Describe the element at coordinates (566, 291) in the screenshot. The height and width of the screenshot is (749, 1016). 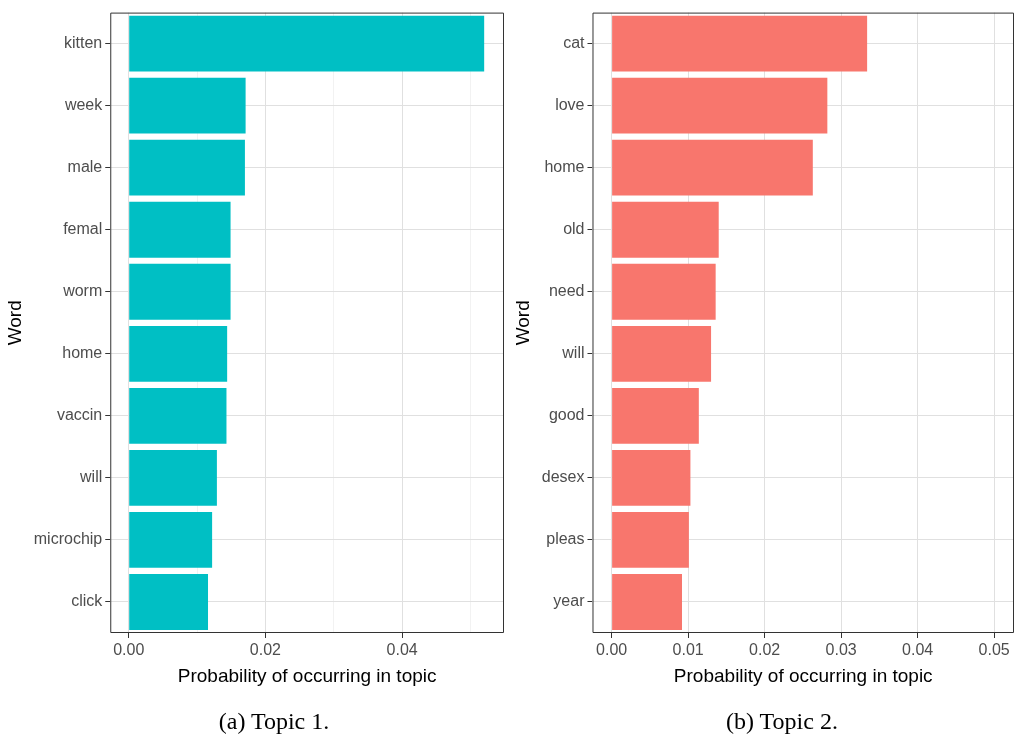
I see `y-tick-label: need` at that location.